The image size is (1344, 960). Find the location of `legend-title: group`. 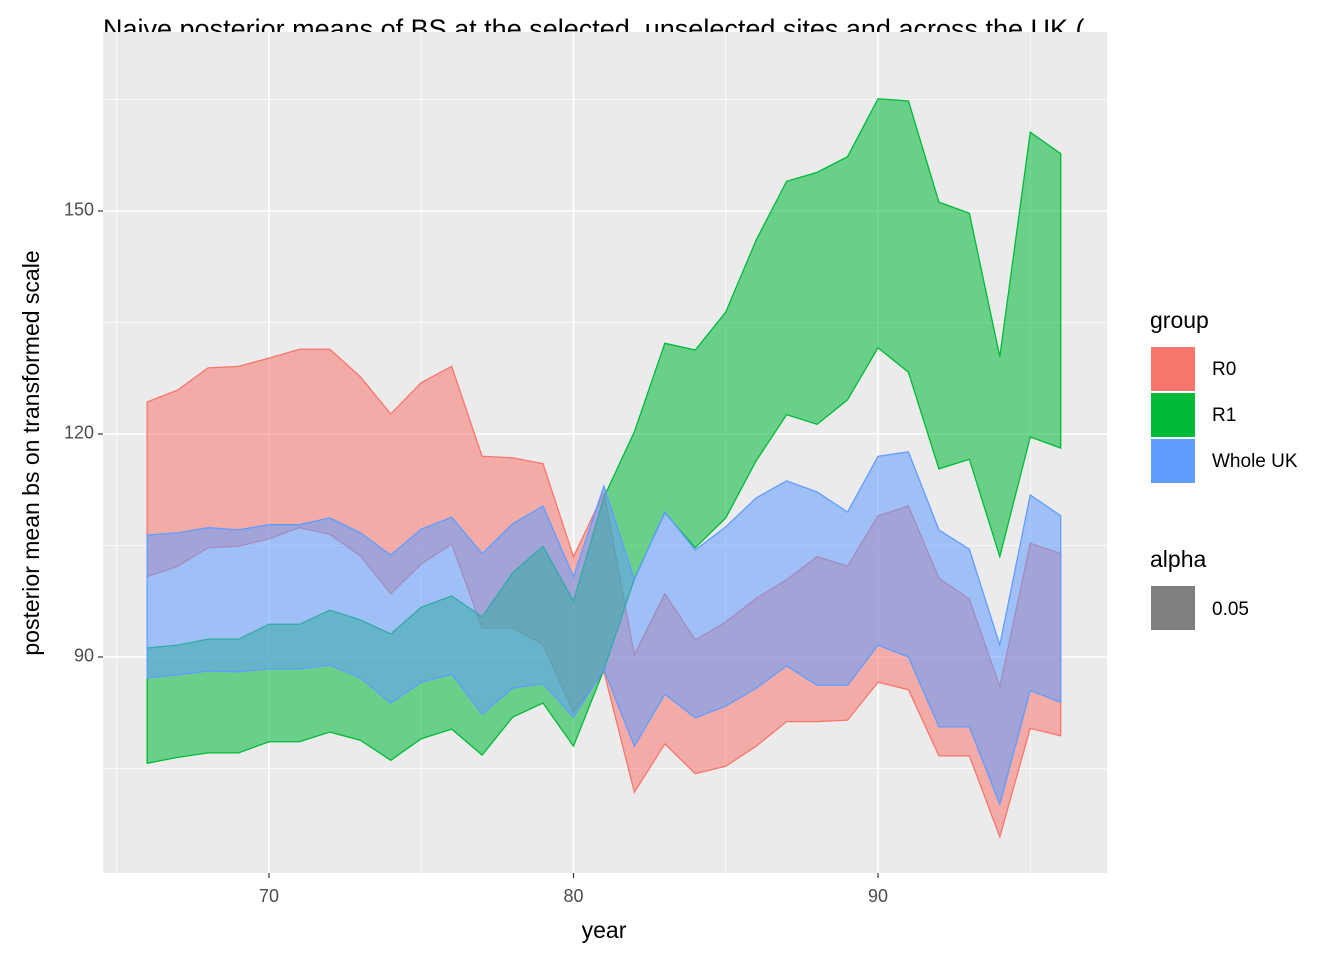

legend-title: group is located at coordinates (1179, 320).